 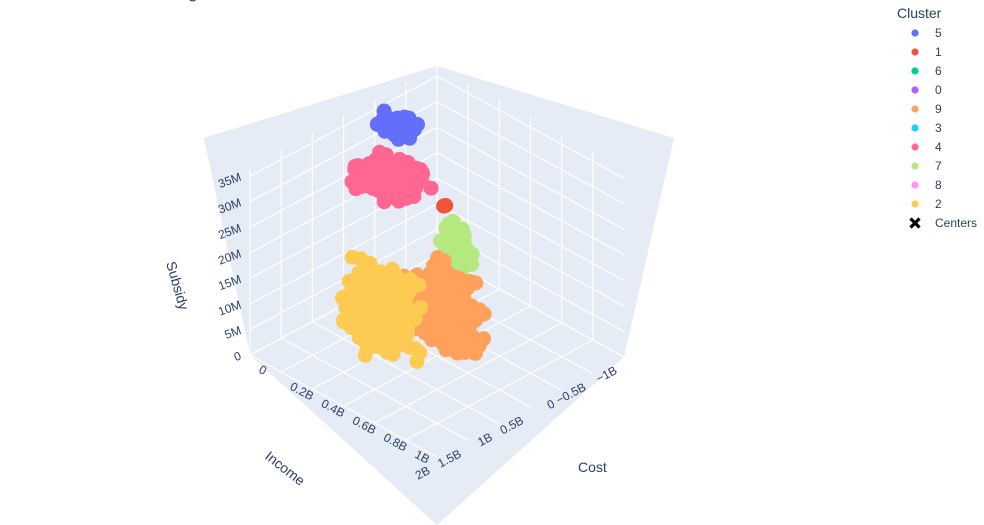 I want to click on legend-title: Cluster, so click(x=919, y=13).